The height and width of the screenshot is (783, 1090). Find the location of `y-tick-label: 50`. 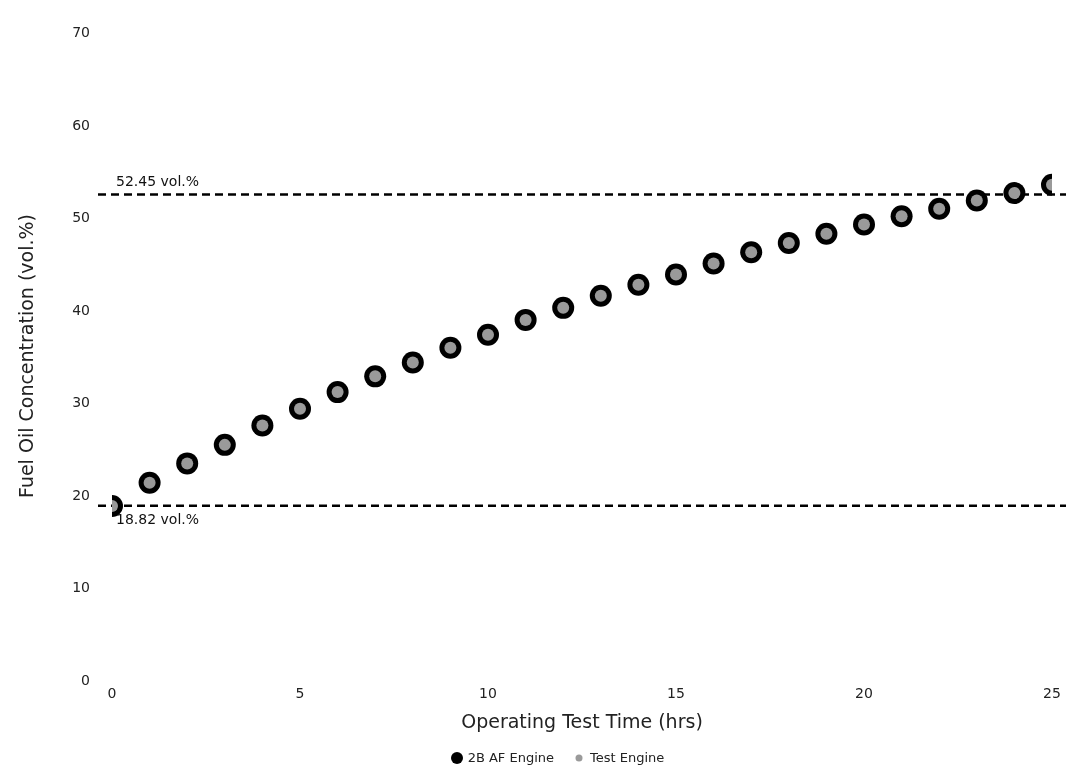

y-tick-label: 50 is located at coordinates (81, 217).